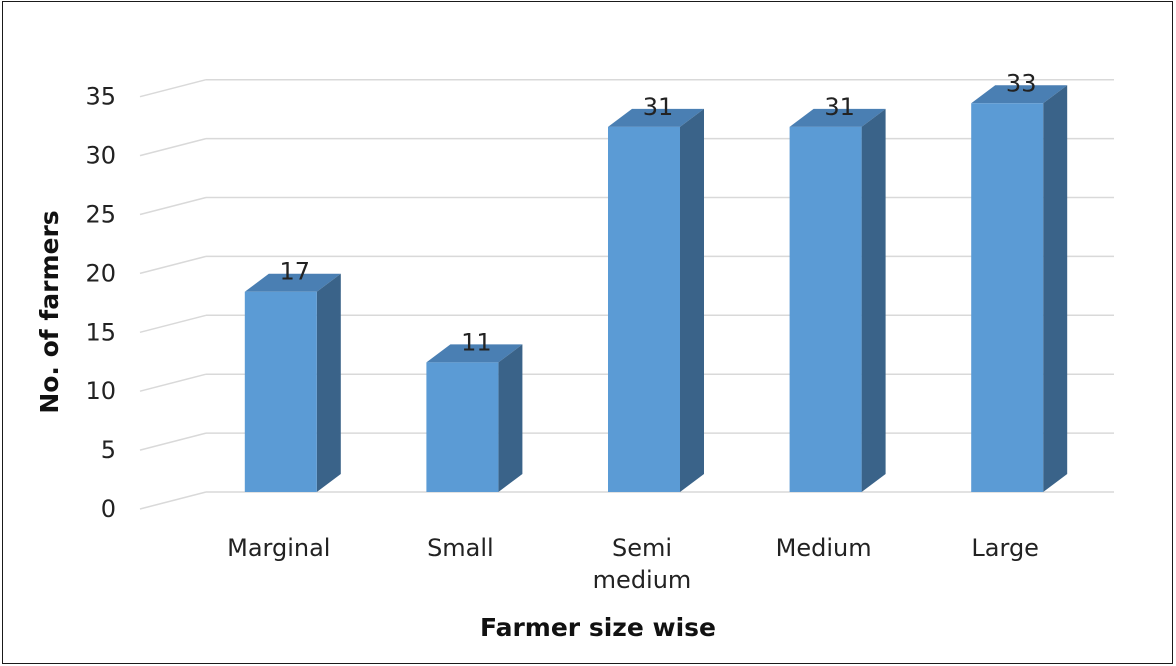 This screenshot has width=1176, height=666. I want to click on x-category-label-line: Semi, so click(642, 548).